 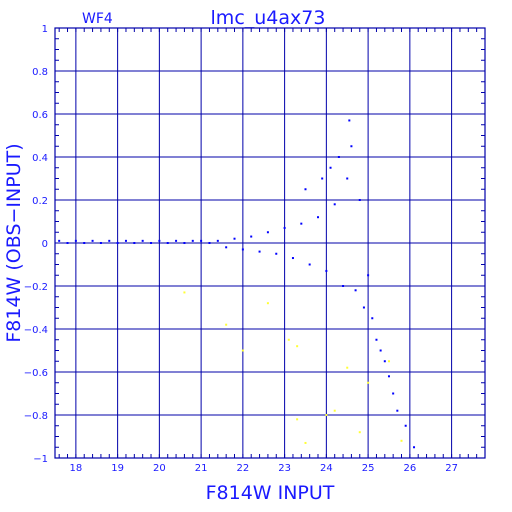 I want to click on x-tick-label: 21, so click(x=201, y=468).